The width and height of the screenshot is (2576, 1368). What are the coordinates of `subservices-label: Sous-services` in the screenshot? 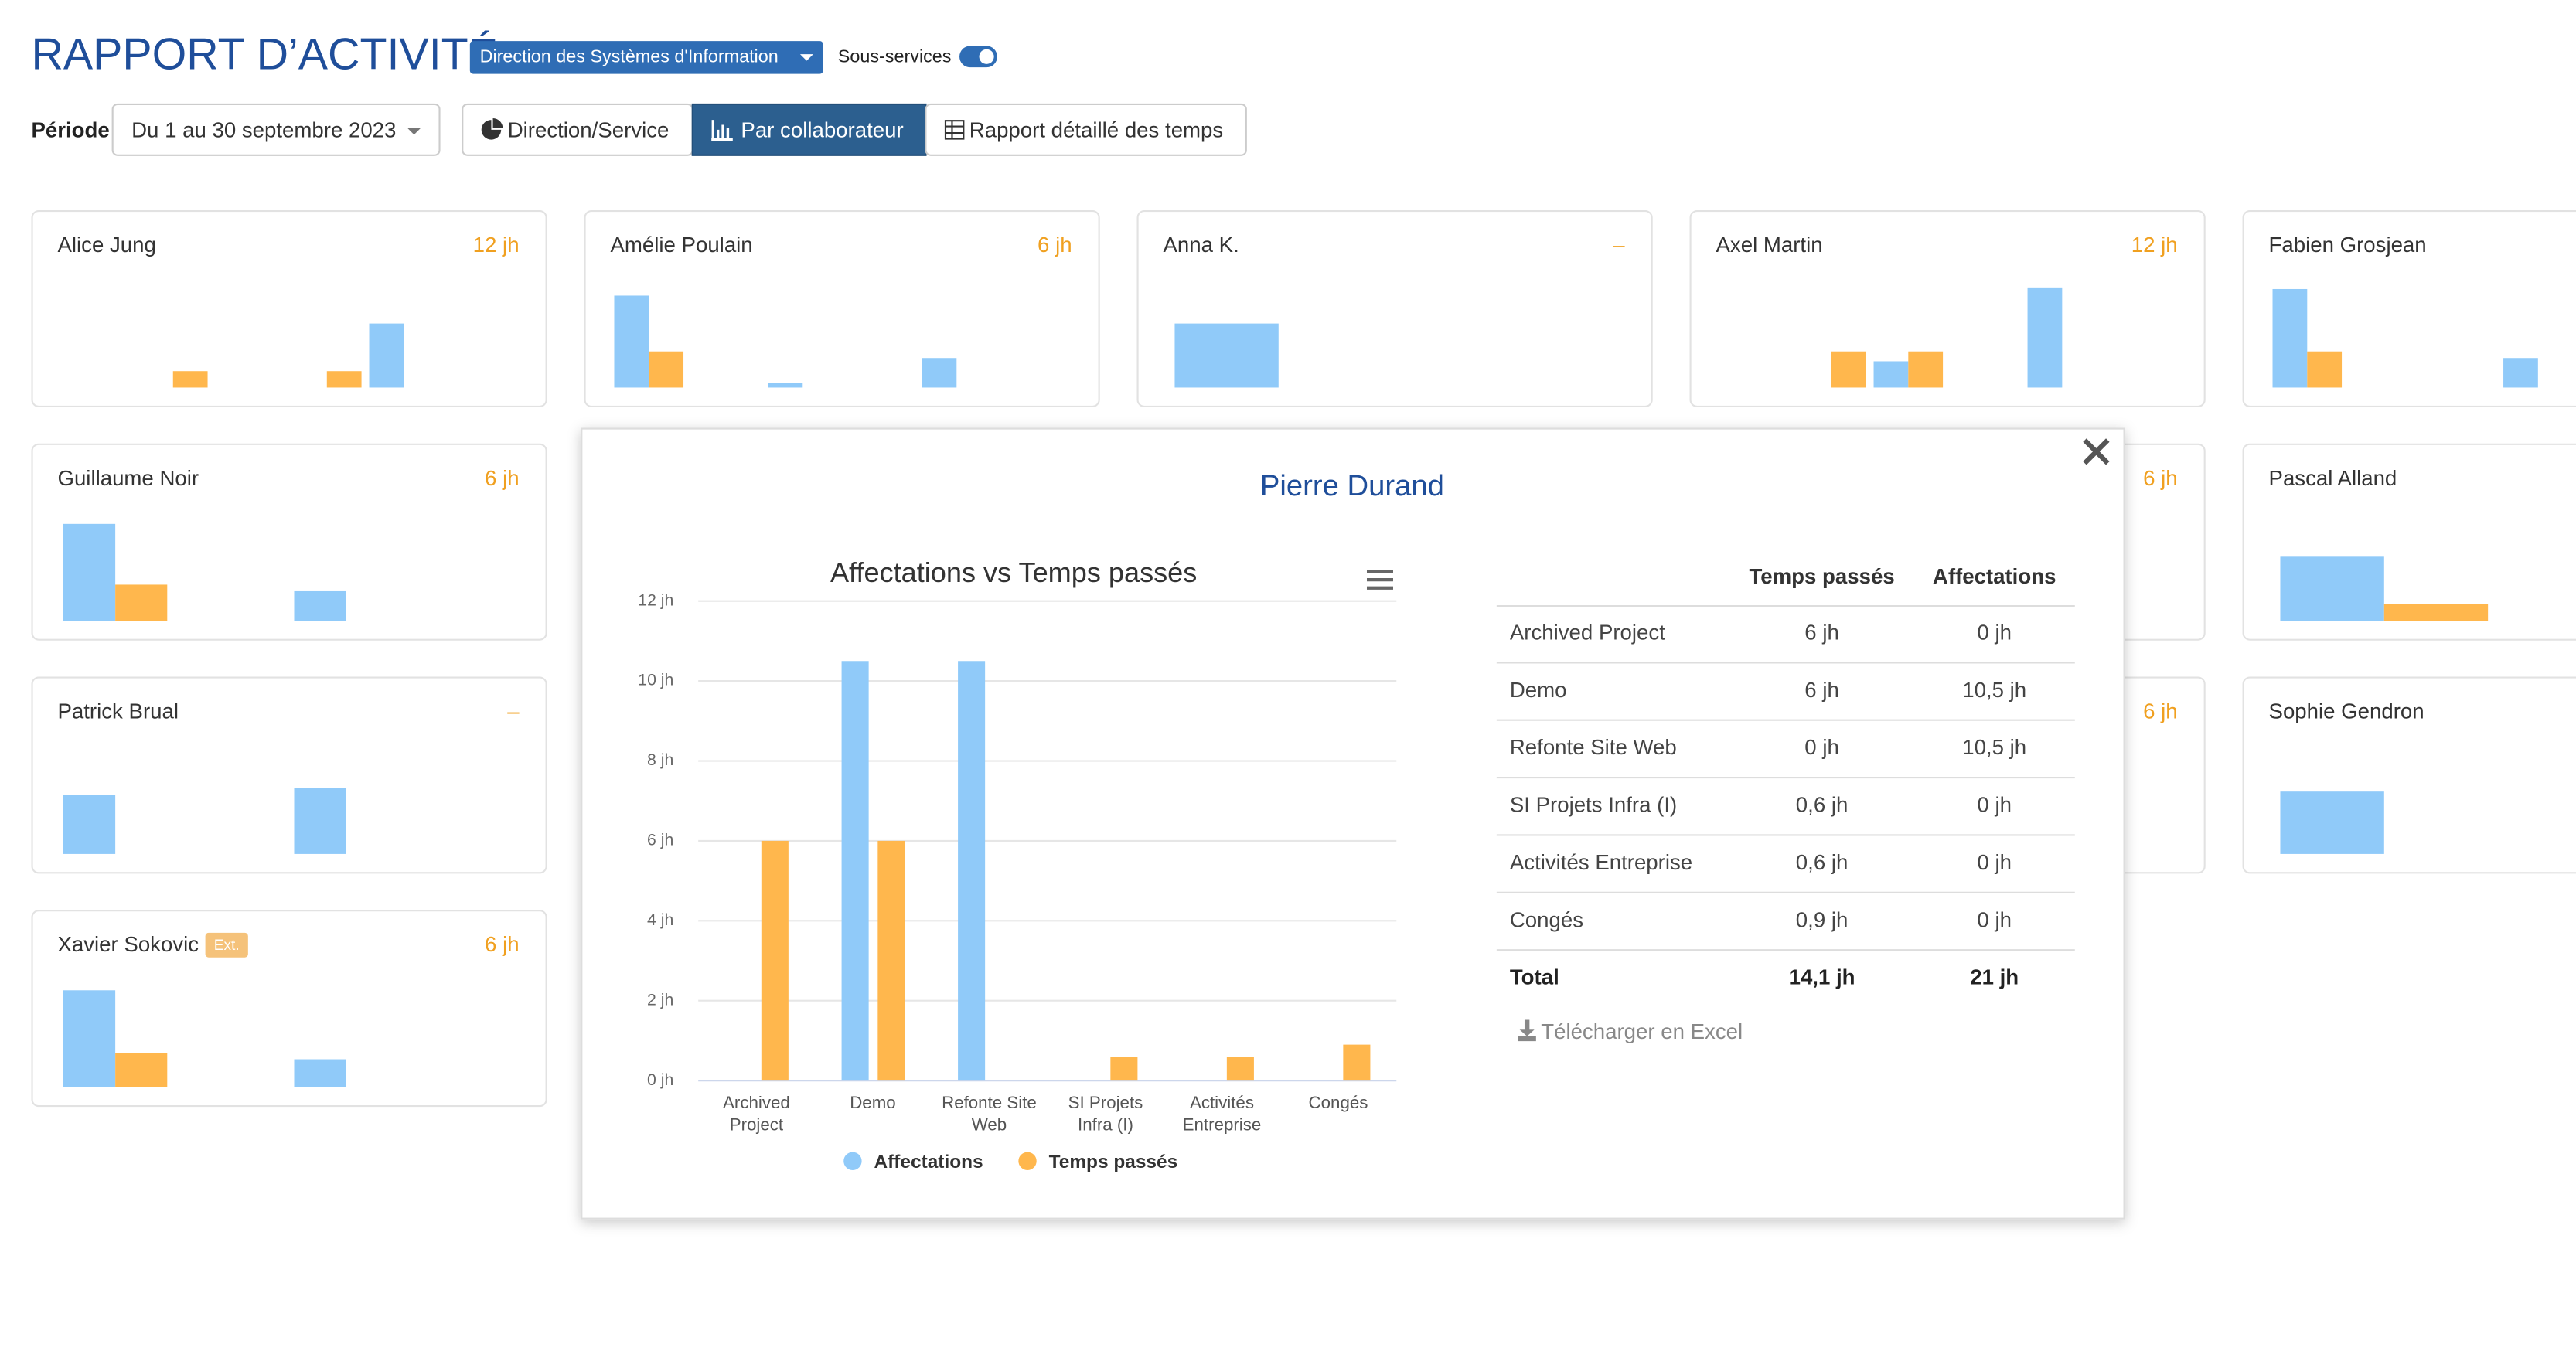 It's located at (895, 56).